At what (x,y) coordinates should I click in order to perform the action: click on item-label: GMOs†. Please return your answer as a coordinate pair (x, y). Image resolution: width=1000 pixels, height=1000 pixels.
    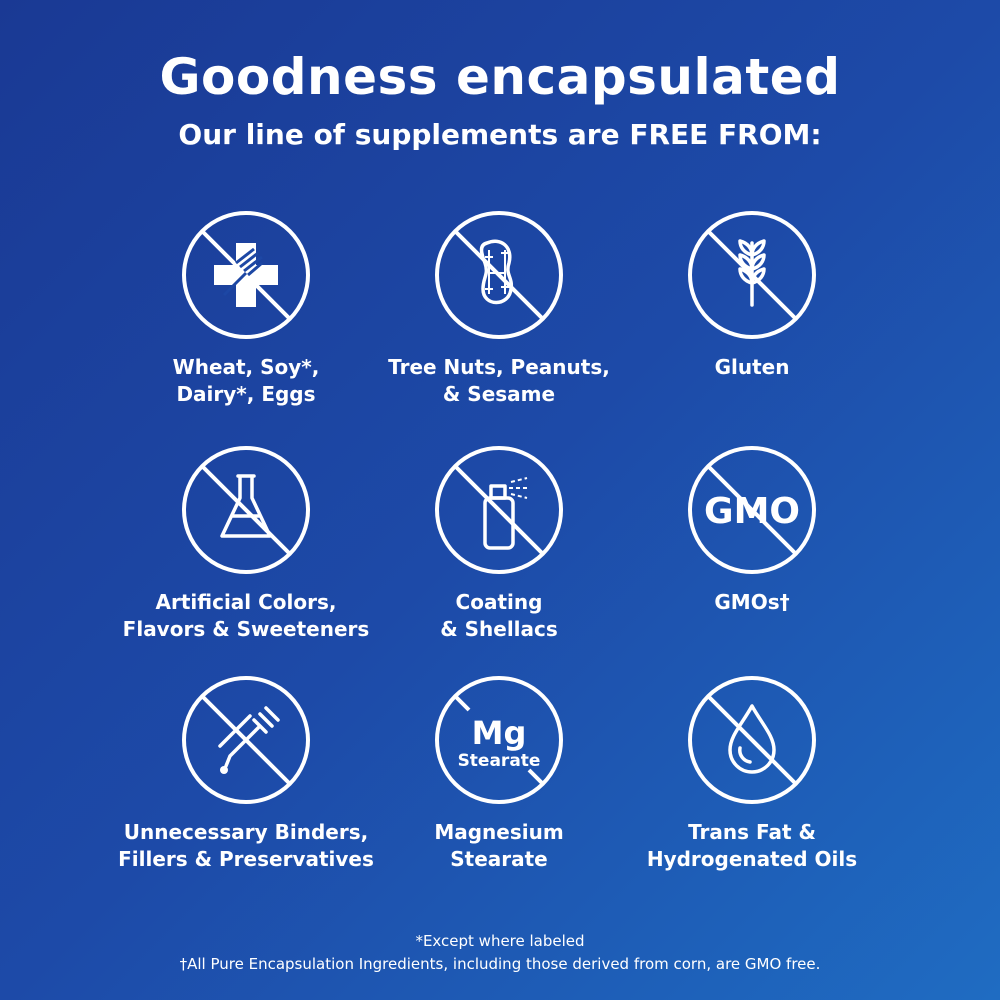
    Looking at the image, I should click on (752, 602).